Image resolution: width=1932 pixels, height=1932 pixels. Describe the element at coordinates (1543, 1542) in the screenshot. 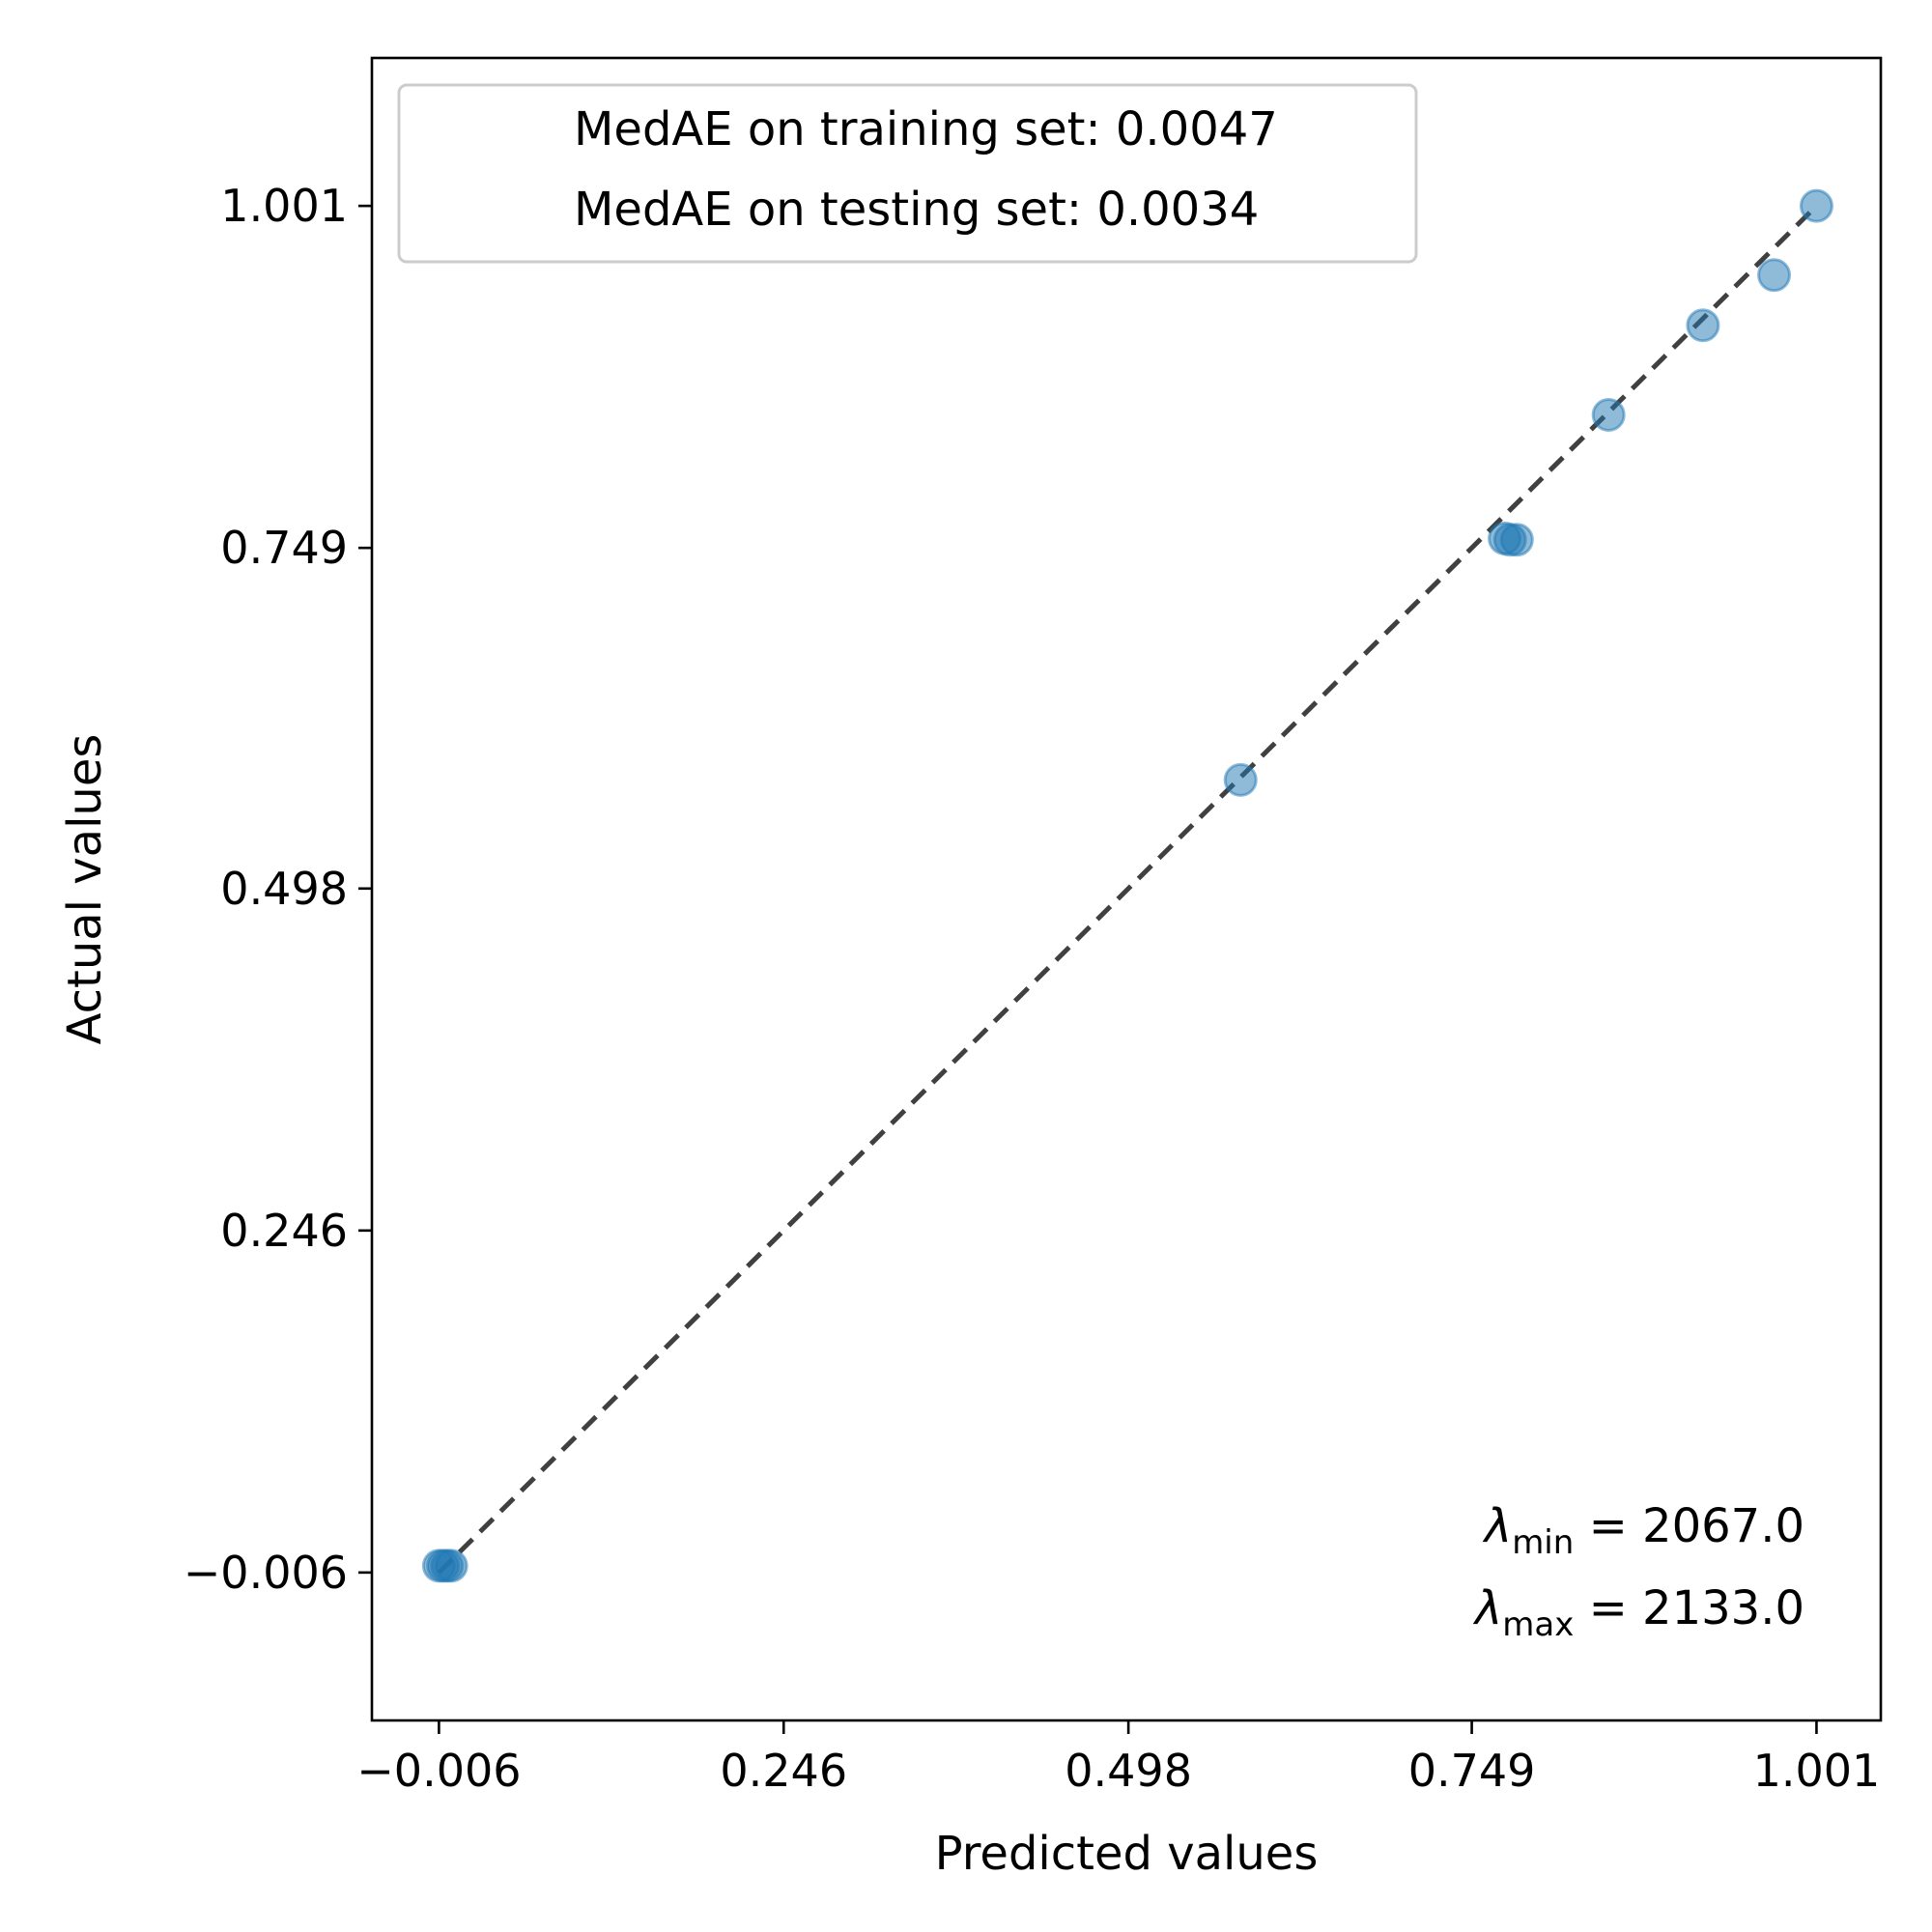

I see `lambda-min-subscript: min` at that location.